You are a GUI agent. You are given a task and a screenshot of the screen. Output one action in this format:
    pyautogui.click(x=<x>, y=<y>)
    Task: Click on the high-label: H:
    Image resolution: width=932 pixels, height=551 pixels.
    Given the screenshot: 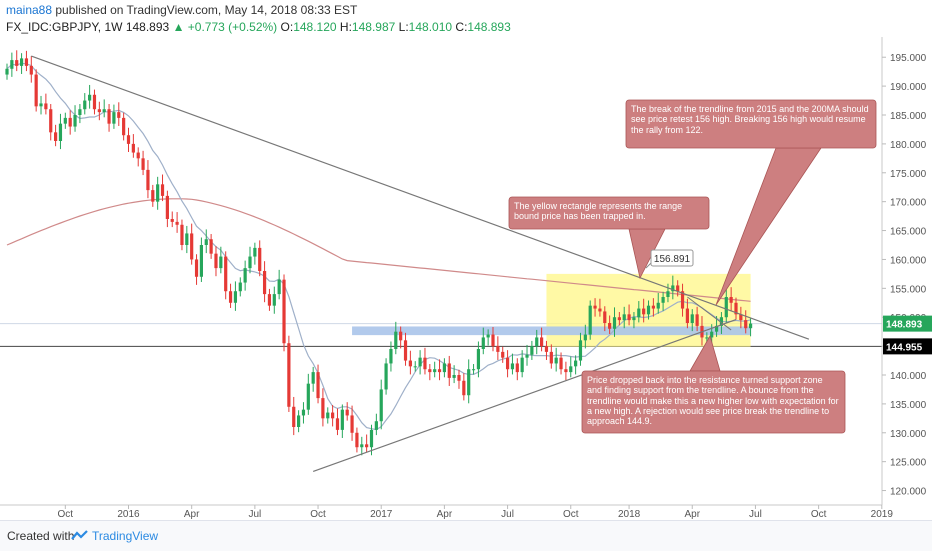 What is the action you would take?
    pyautogui.click(x=345, y=27)
    